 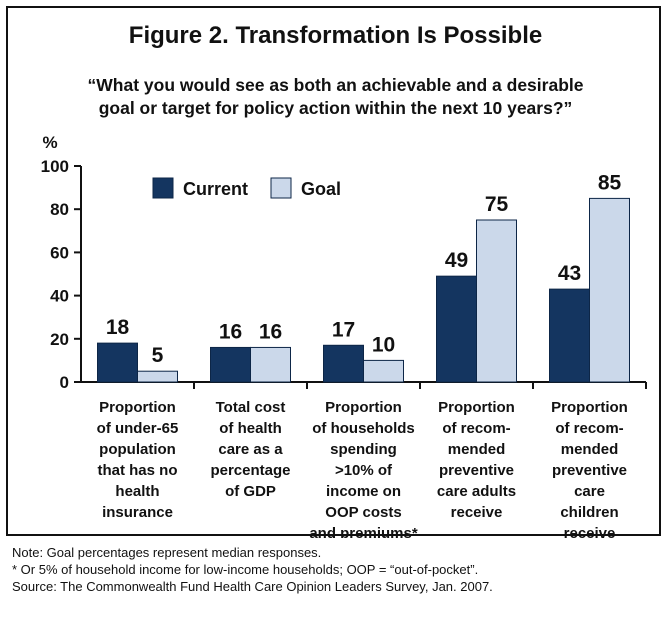 I want to click on y-tick-label: 0, so click(x=64, y=382).